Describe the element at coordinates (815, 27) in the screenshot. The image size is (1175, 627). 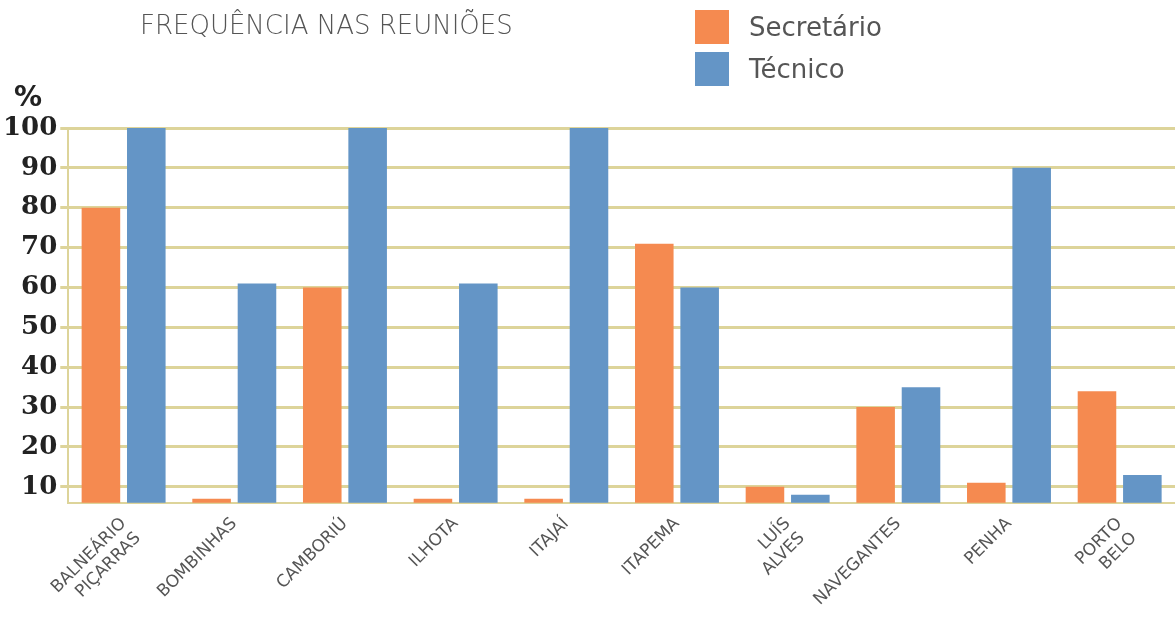
I see `legend-label: Secretário` at that location.